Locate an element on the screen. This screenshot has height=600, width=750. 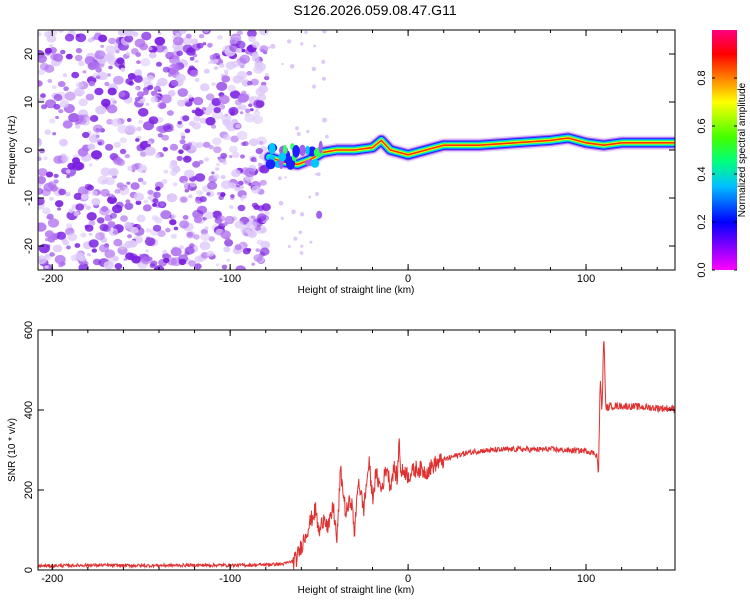
chart-title: S126.2026.059.08.47.G11 is located at coordinates (375, 10).